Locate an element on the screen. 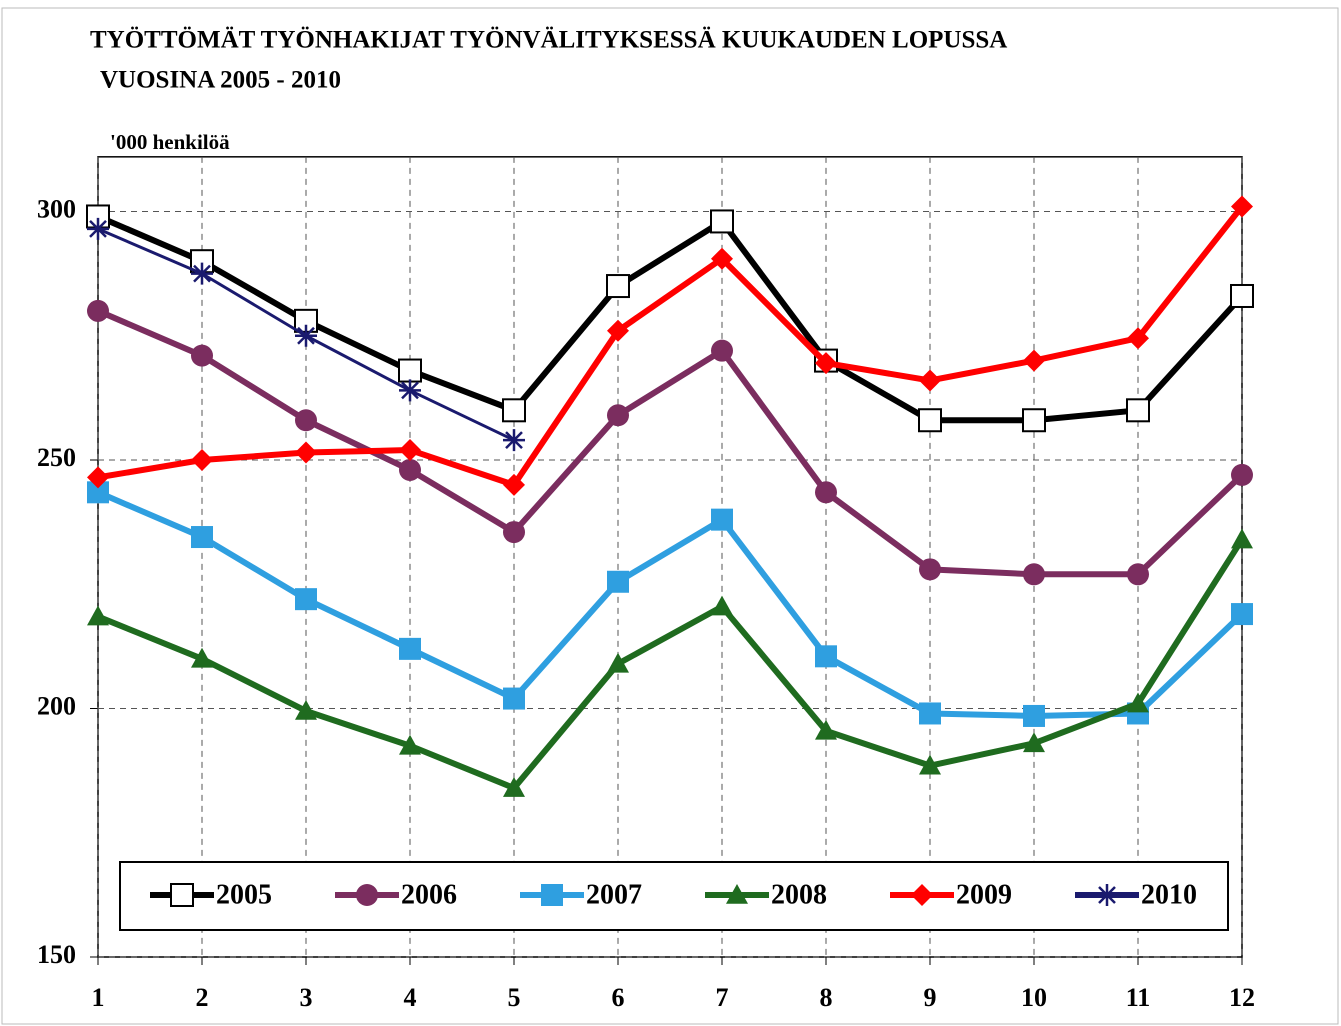 The height and width of the screenshot is (1026, 1341). chart-subtitle: VUOSINA 2005 - 2010 is located at coordinates (220, 80).